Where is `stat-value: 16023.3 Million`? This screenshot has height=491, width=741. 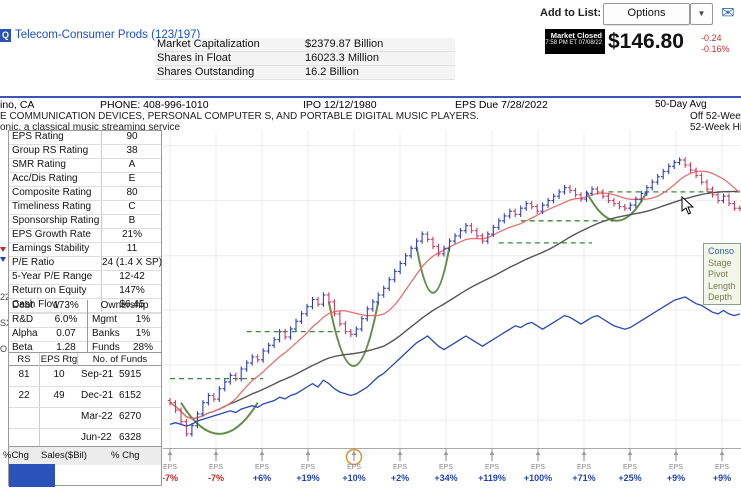 stat-value: 16023.3 Million is located at coordinates (342, 58).